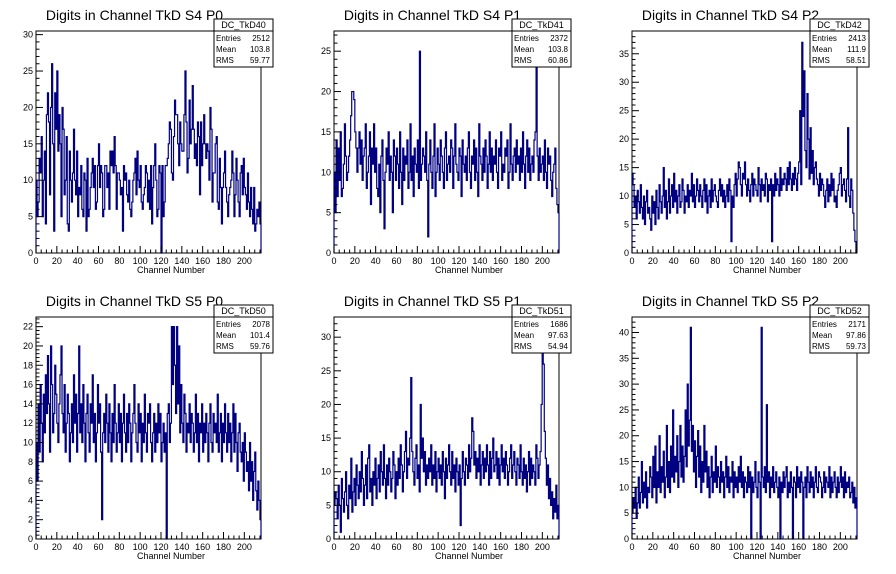 The height and width of the screenshot is (574, 896). Describe the element at coordinates (243, 329) in the screenshot. I see `stats-box: DC_TkD50 Entries 2078 Mean 101.4 RMS 59.76` at that location.